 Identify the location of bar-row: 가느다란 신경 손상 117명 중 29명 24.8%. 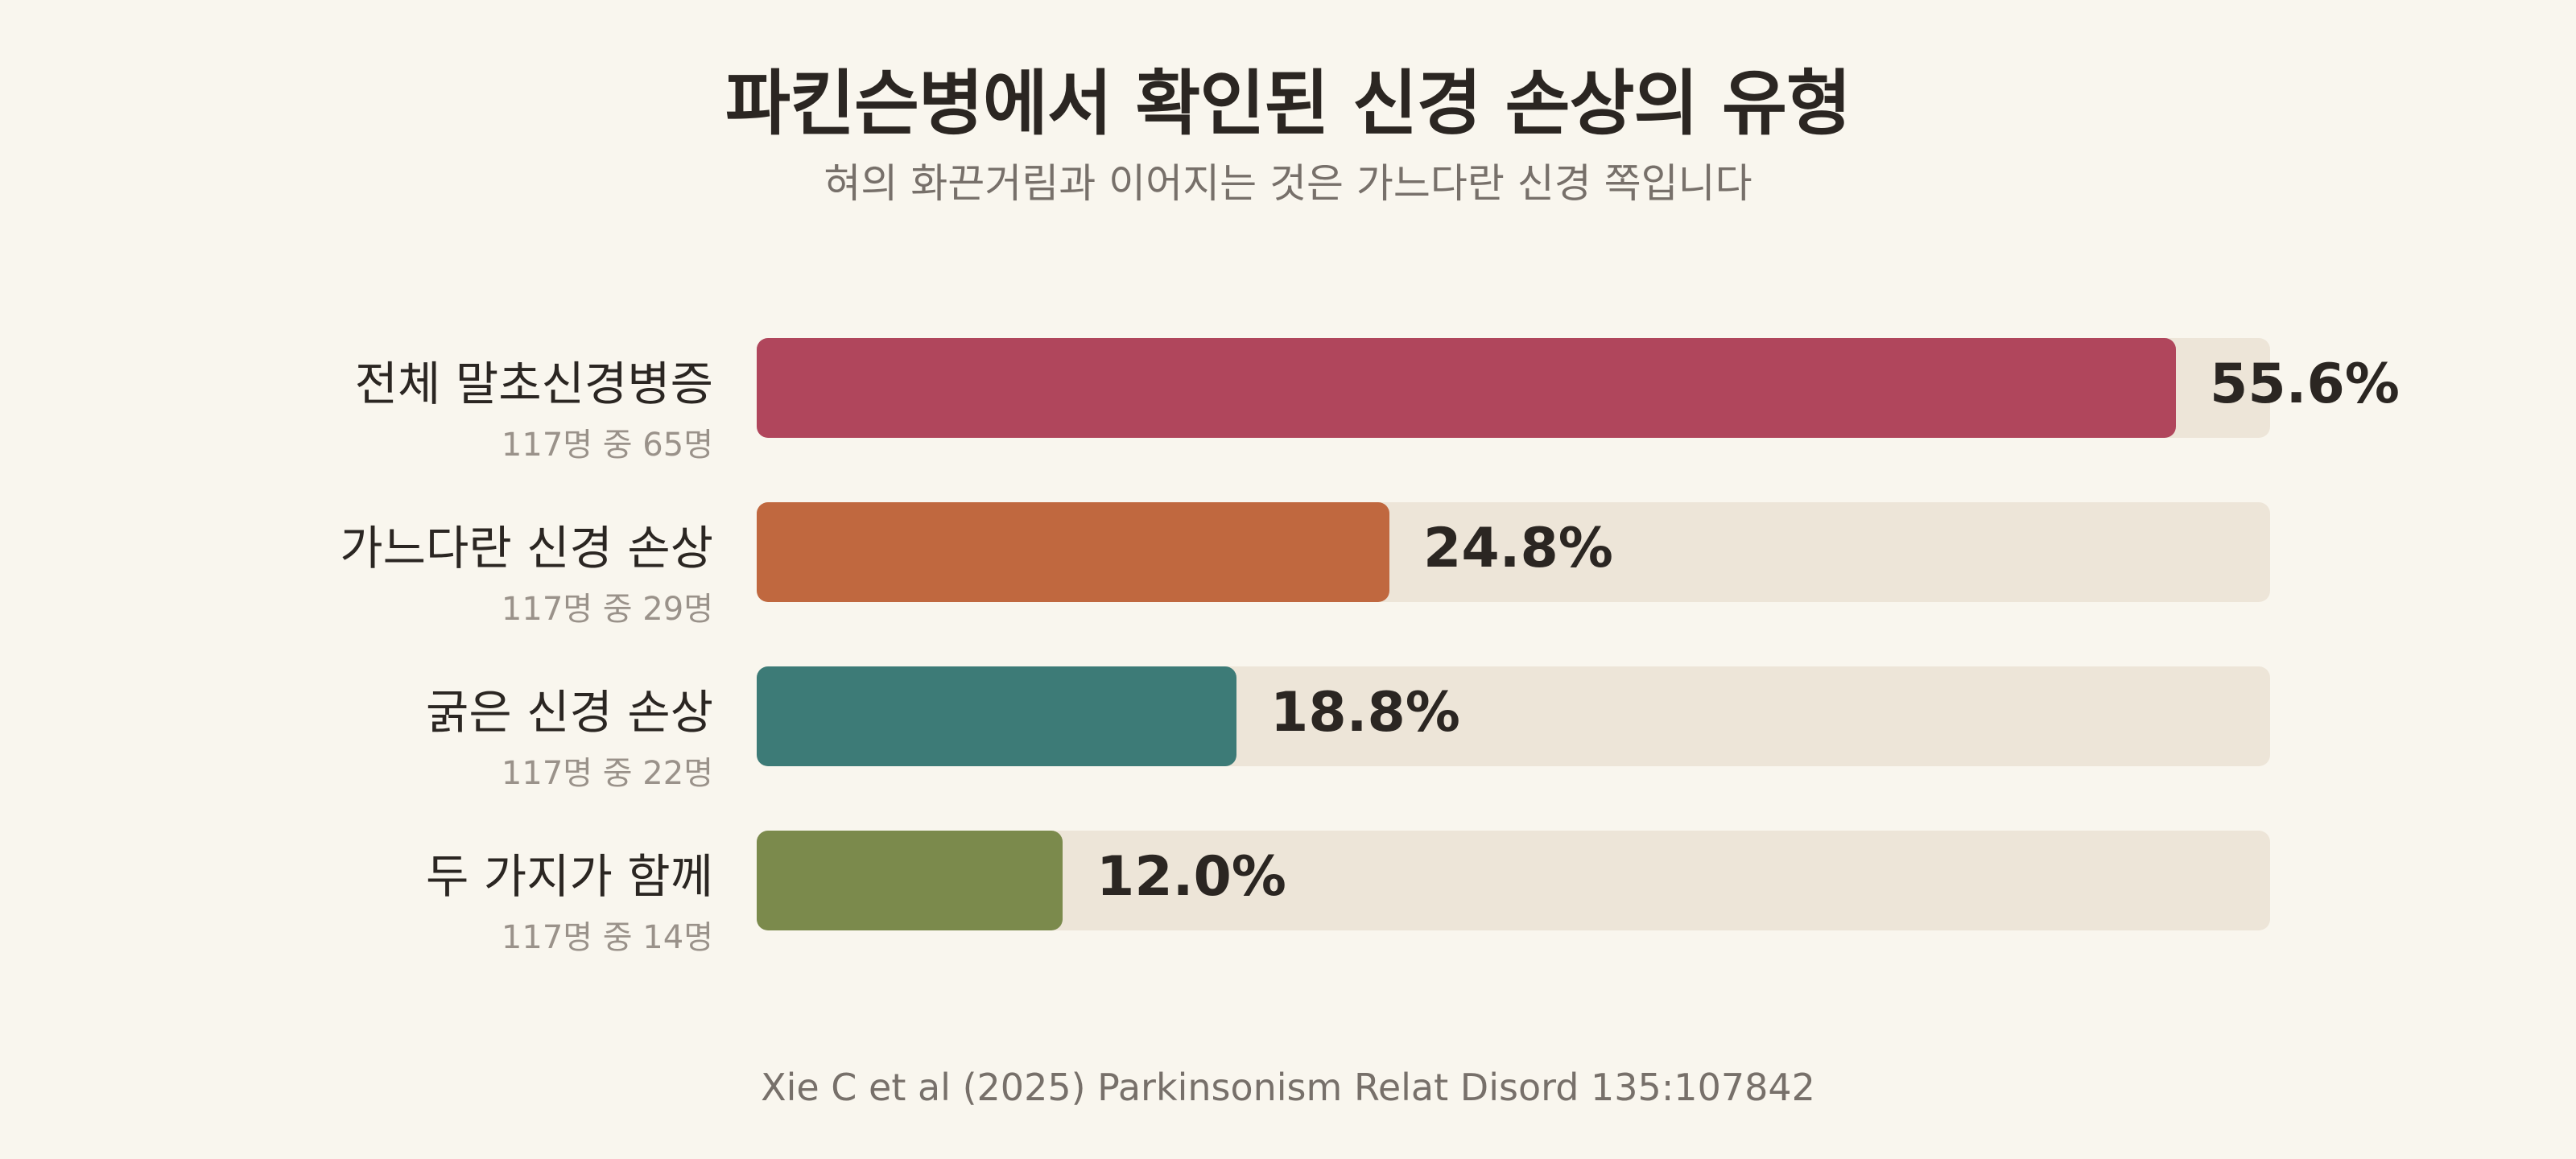
(1288, 565).